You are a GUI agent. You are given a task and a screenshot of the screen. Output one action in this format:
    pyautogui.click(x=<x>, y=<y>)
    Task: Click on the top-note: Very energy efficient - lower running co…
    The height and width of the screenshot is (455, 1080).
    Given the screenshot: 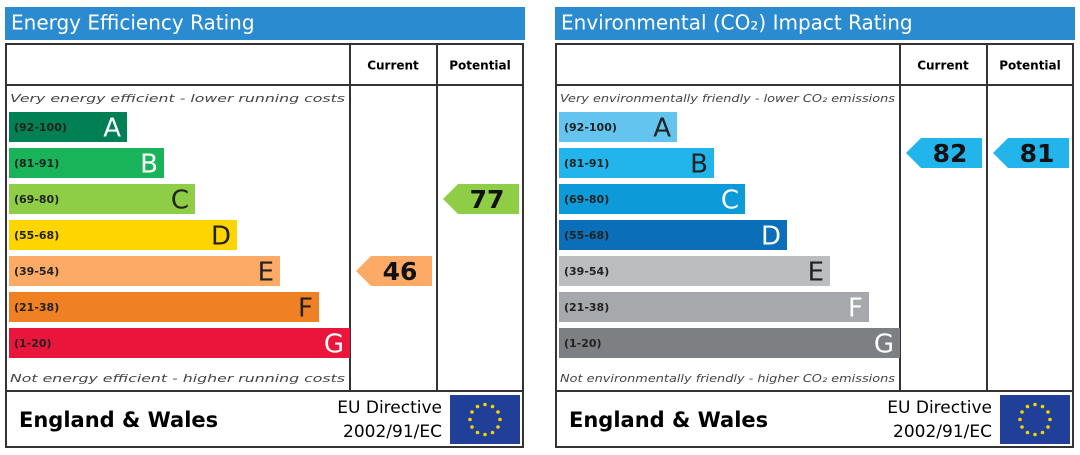 What is the action you would take?
    pyautogui.click(x=178, y=99)
    